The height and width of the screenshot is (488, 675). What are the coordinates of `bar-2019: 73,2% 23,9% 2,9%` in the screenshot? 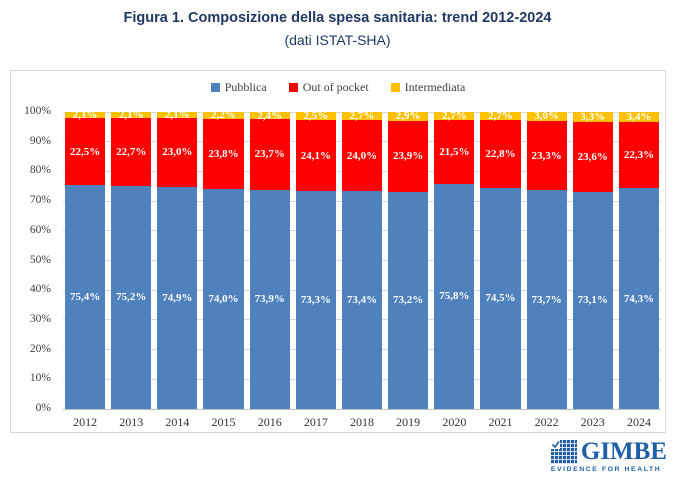 It's located at (408, 259).